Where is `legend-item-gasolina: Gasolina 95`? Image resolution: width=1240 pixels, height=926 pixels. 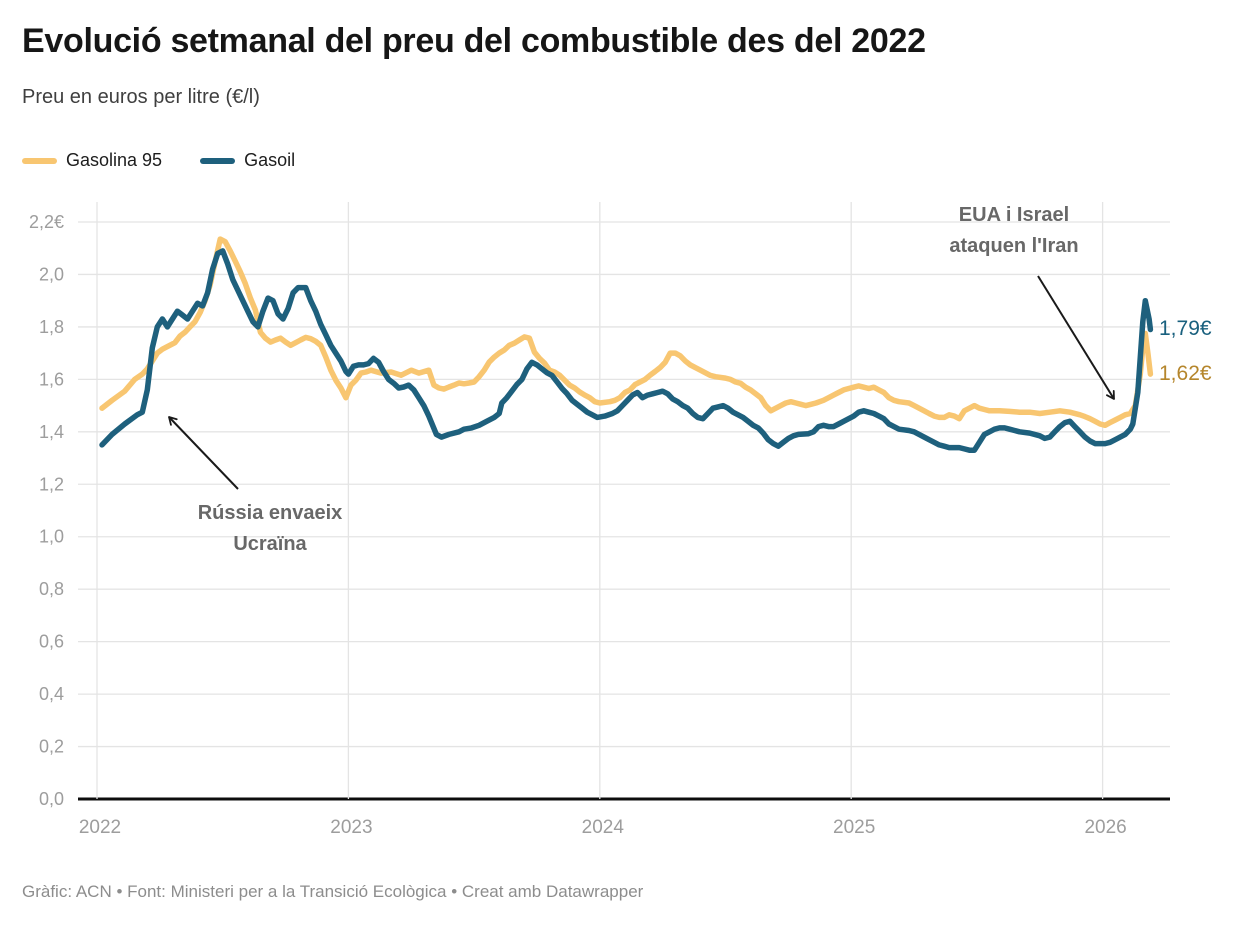 legend-item-gasolina: Gasolina 95 is located at coordinates (92, 160).